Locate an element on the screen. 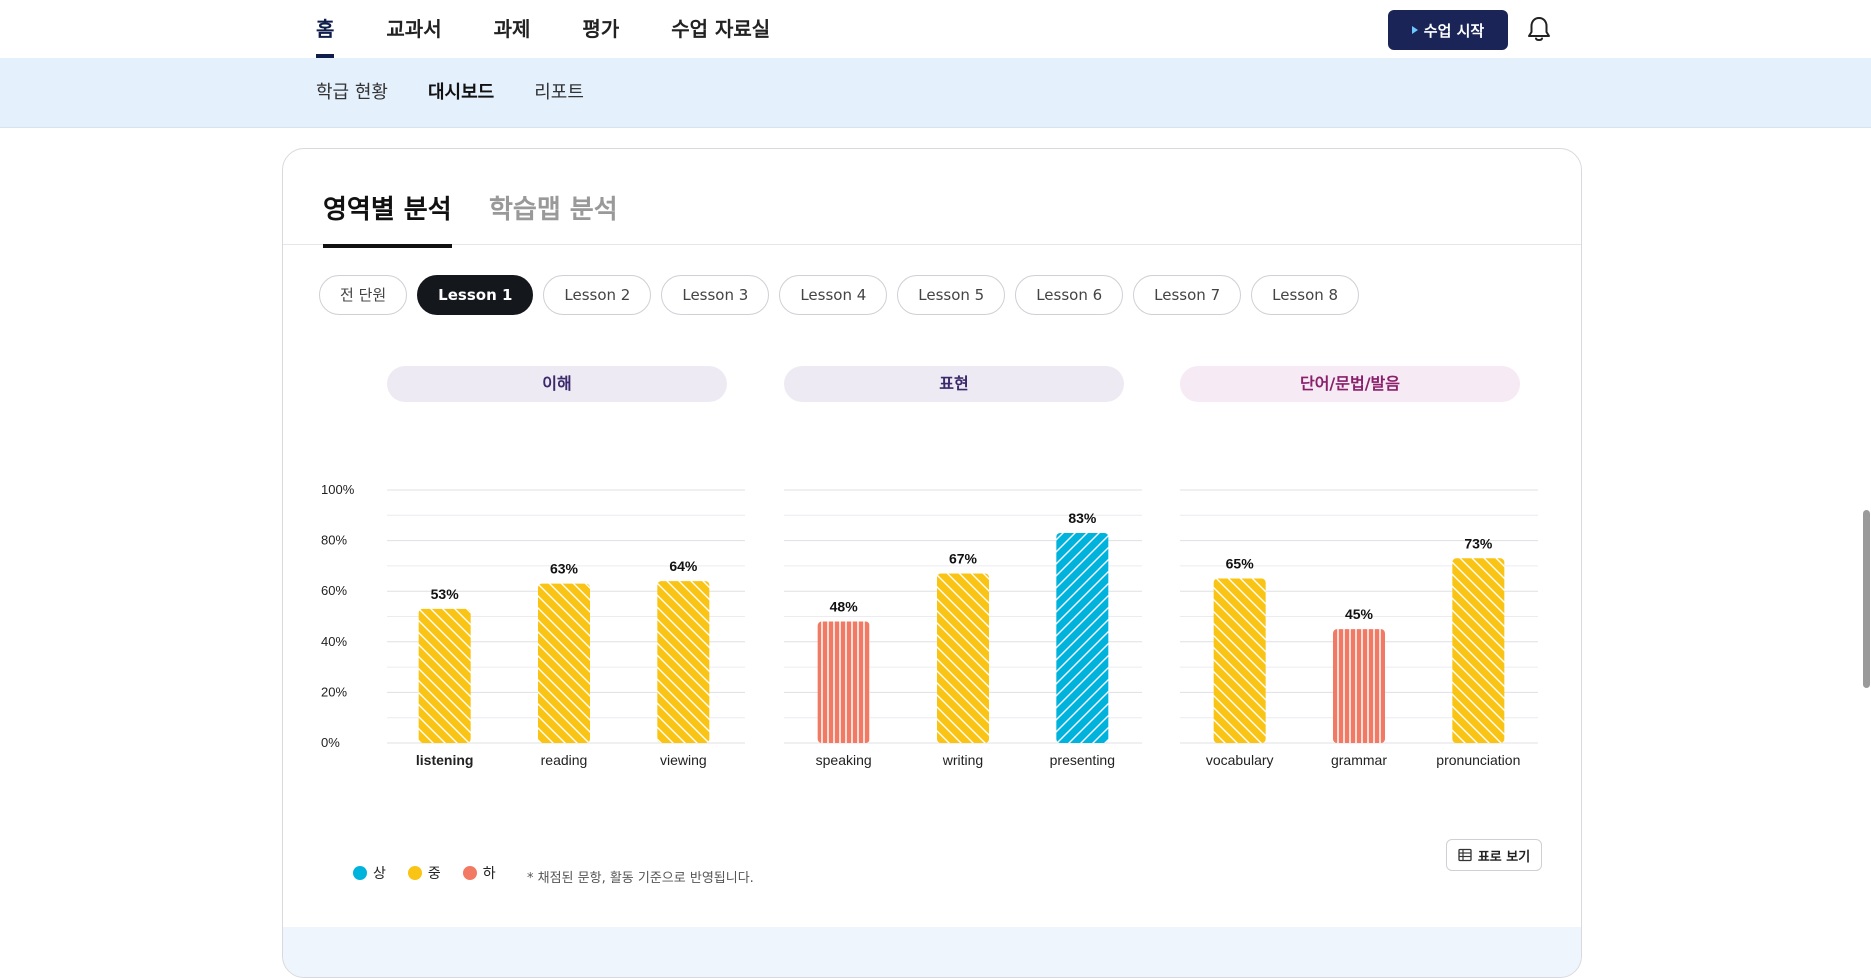 Image resolution: width=1871 pixels, height=978 pixels. bar-value-label: 67% is located at coordinates (963, 558).